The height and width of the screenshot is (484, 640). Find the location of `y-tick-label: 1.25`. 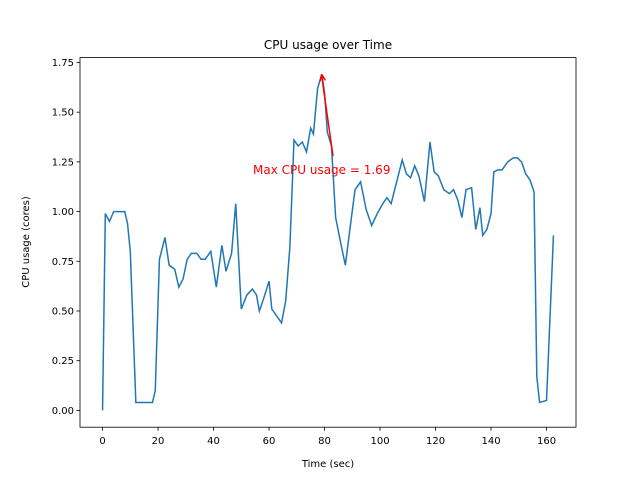

y-tick-label: 1.25 is located at coordinates (63, 162).